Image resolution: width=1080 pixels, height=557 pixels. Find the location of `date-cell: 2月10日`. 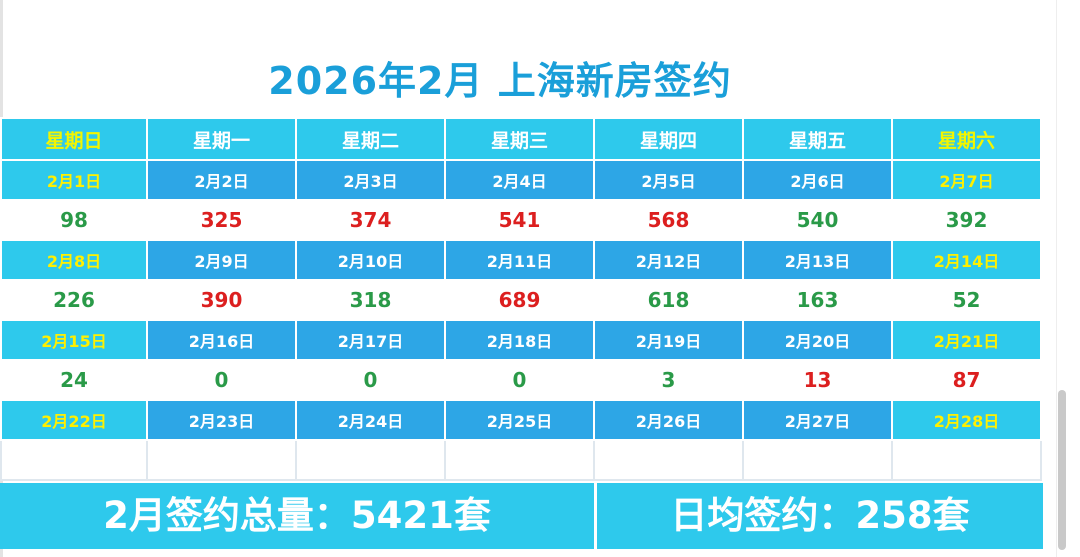

date-cell: 2月10日 is located at coordinates (370, 260).